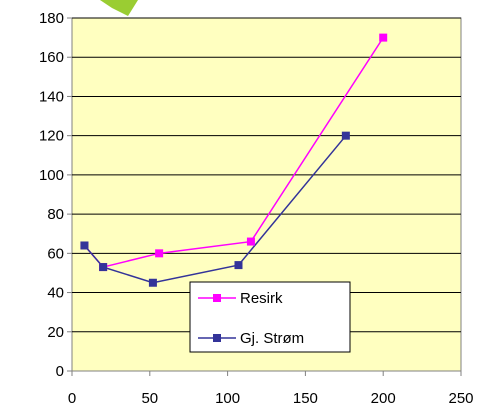 The width and height of the screenshot is (498, 413). I want to click on y-tick-label: 40, so click(55, 293).